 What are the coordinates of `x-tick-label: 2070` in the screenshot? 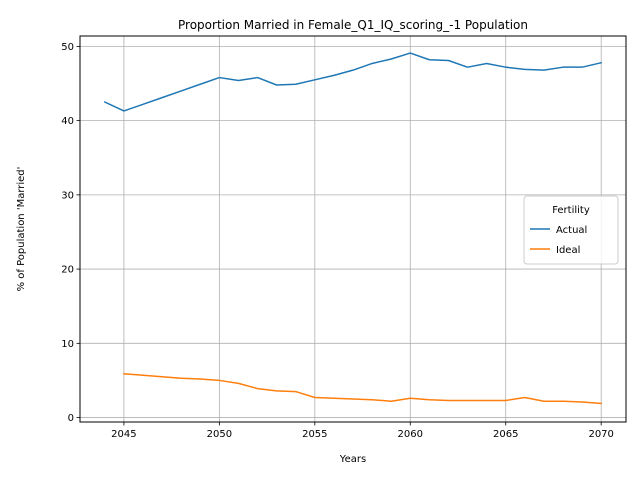 It's located at (600, 434).